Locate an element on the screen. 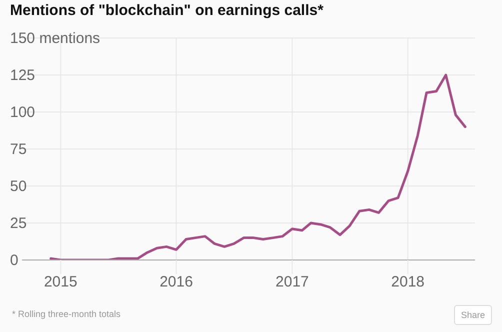 The image size is (502, 332). share-button: Share is located at coordinates (473, 315).